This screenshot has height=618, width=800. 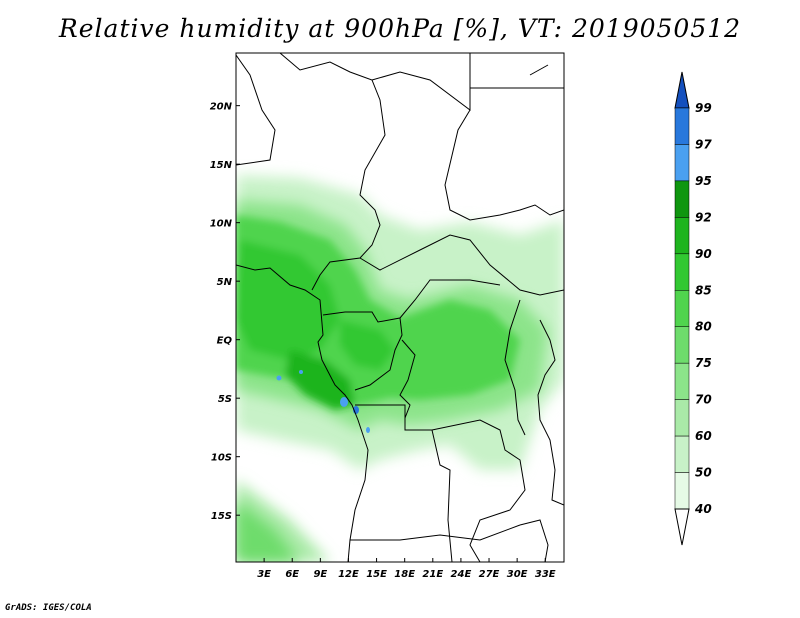 What do you see at coordinates (489, 574) in the screenshot?
I see `lon-tick-label: 27E` at bounding box center [489, 574].